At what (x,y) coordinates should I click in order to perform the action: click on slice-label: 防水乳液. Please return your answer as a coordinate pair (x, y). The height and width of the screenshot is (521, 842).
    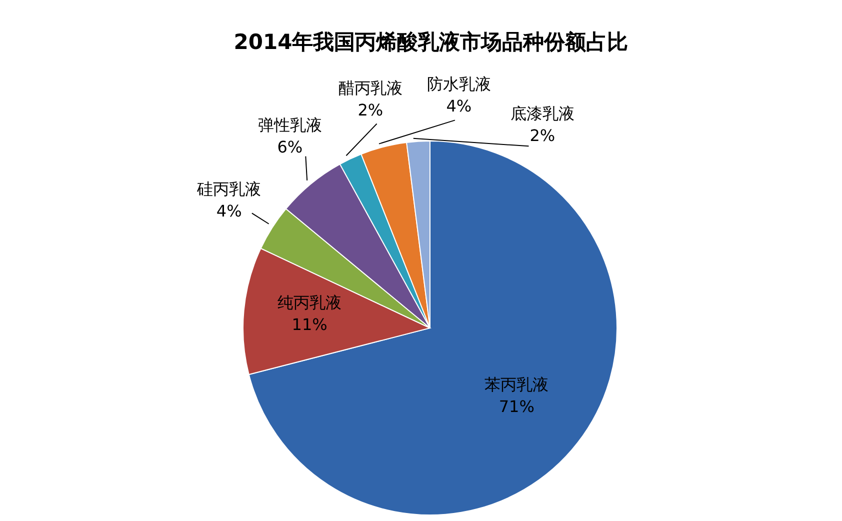
    Looking at the image, I should click on (458, 84).